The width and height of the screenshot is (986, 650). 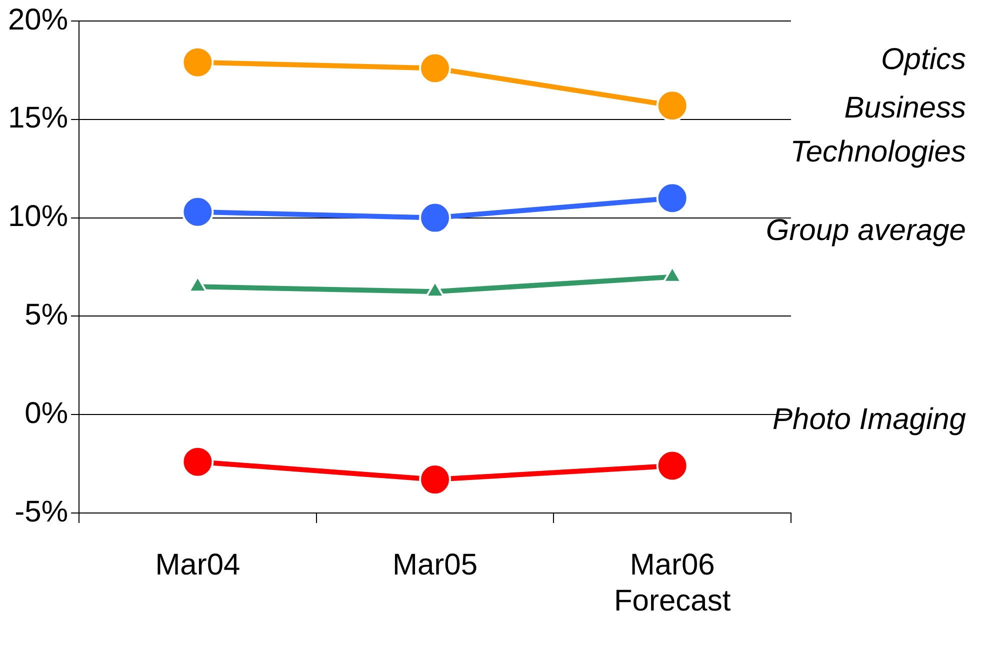 What do you see at coordinates (435, 565) in the screenshot?
I see `x-tick-label: Mar05` at bounding box center [435, 565].